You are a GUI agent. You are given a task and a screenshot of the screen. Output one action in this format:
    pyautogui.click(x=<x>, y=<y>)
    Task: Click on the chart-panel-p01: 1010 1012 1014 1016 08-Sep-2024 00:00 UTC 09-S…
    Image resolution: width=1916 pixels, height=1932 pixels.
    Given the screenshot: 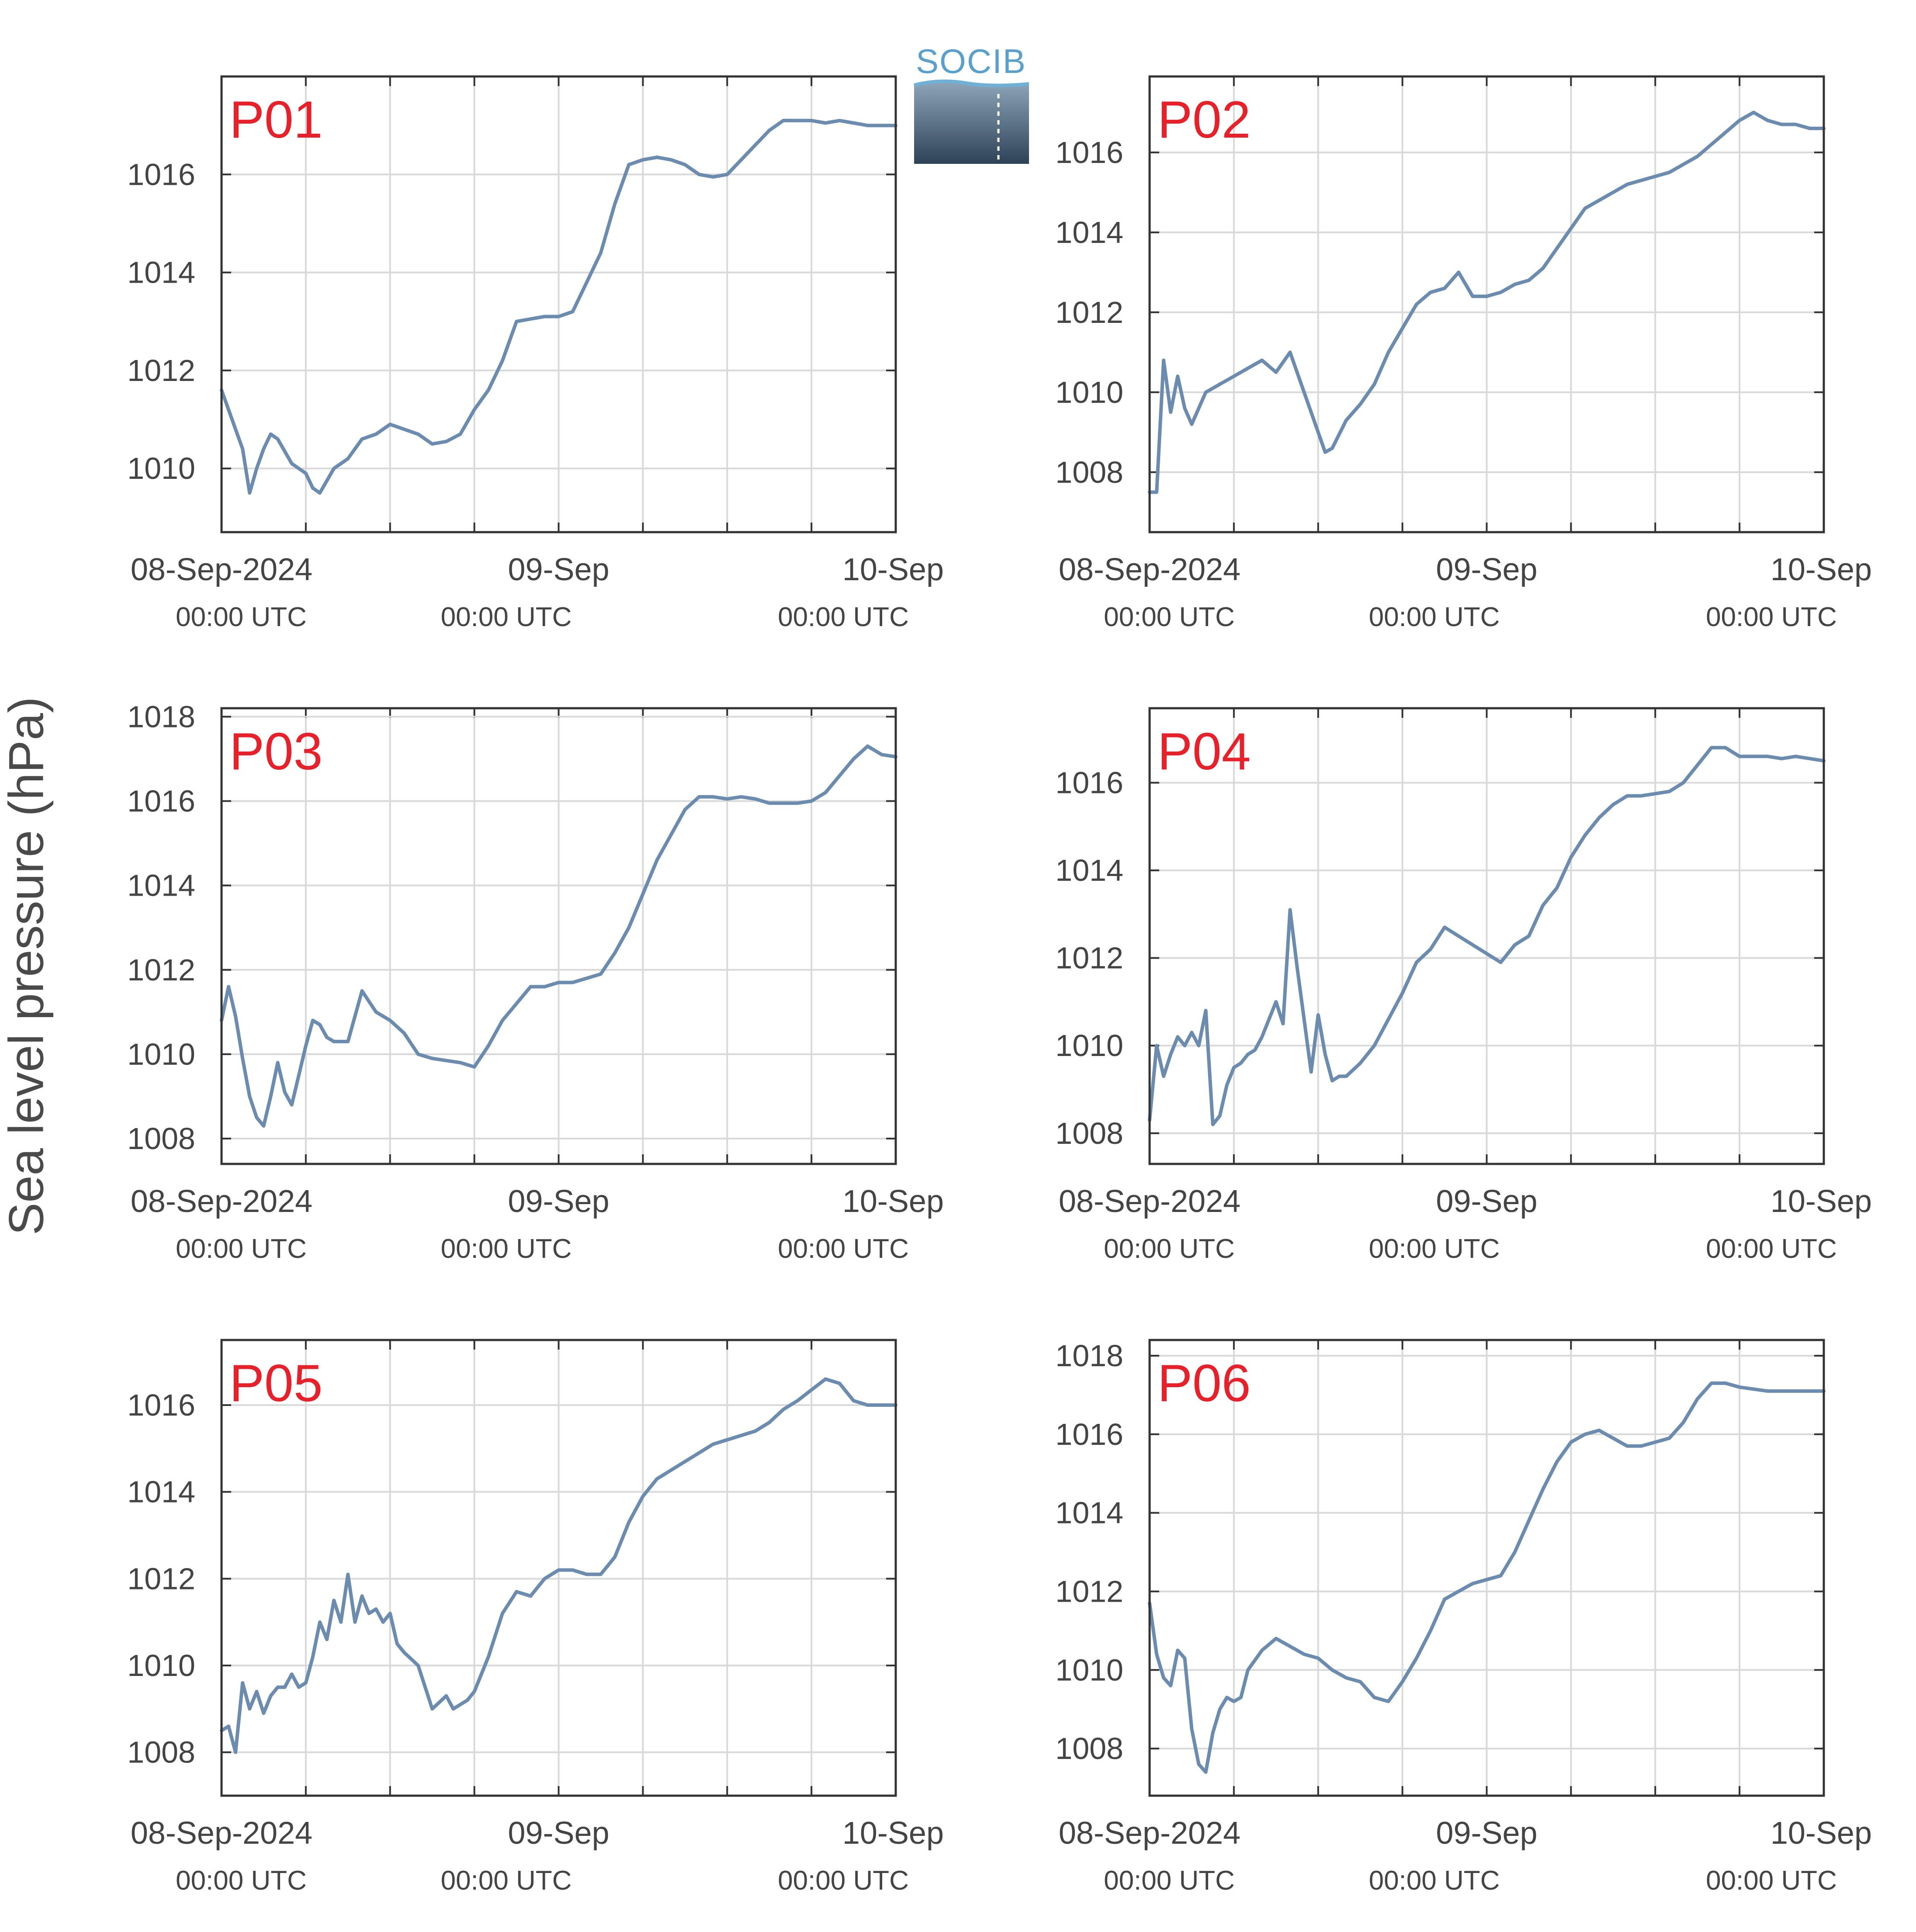 What is the action you would take?
    pyautogui.click(x=535, y=353)
    